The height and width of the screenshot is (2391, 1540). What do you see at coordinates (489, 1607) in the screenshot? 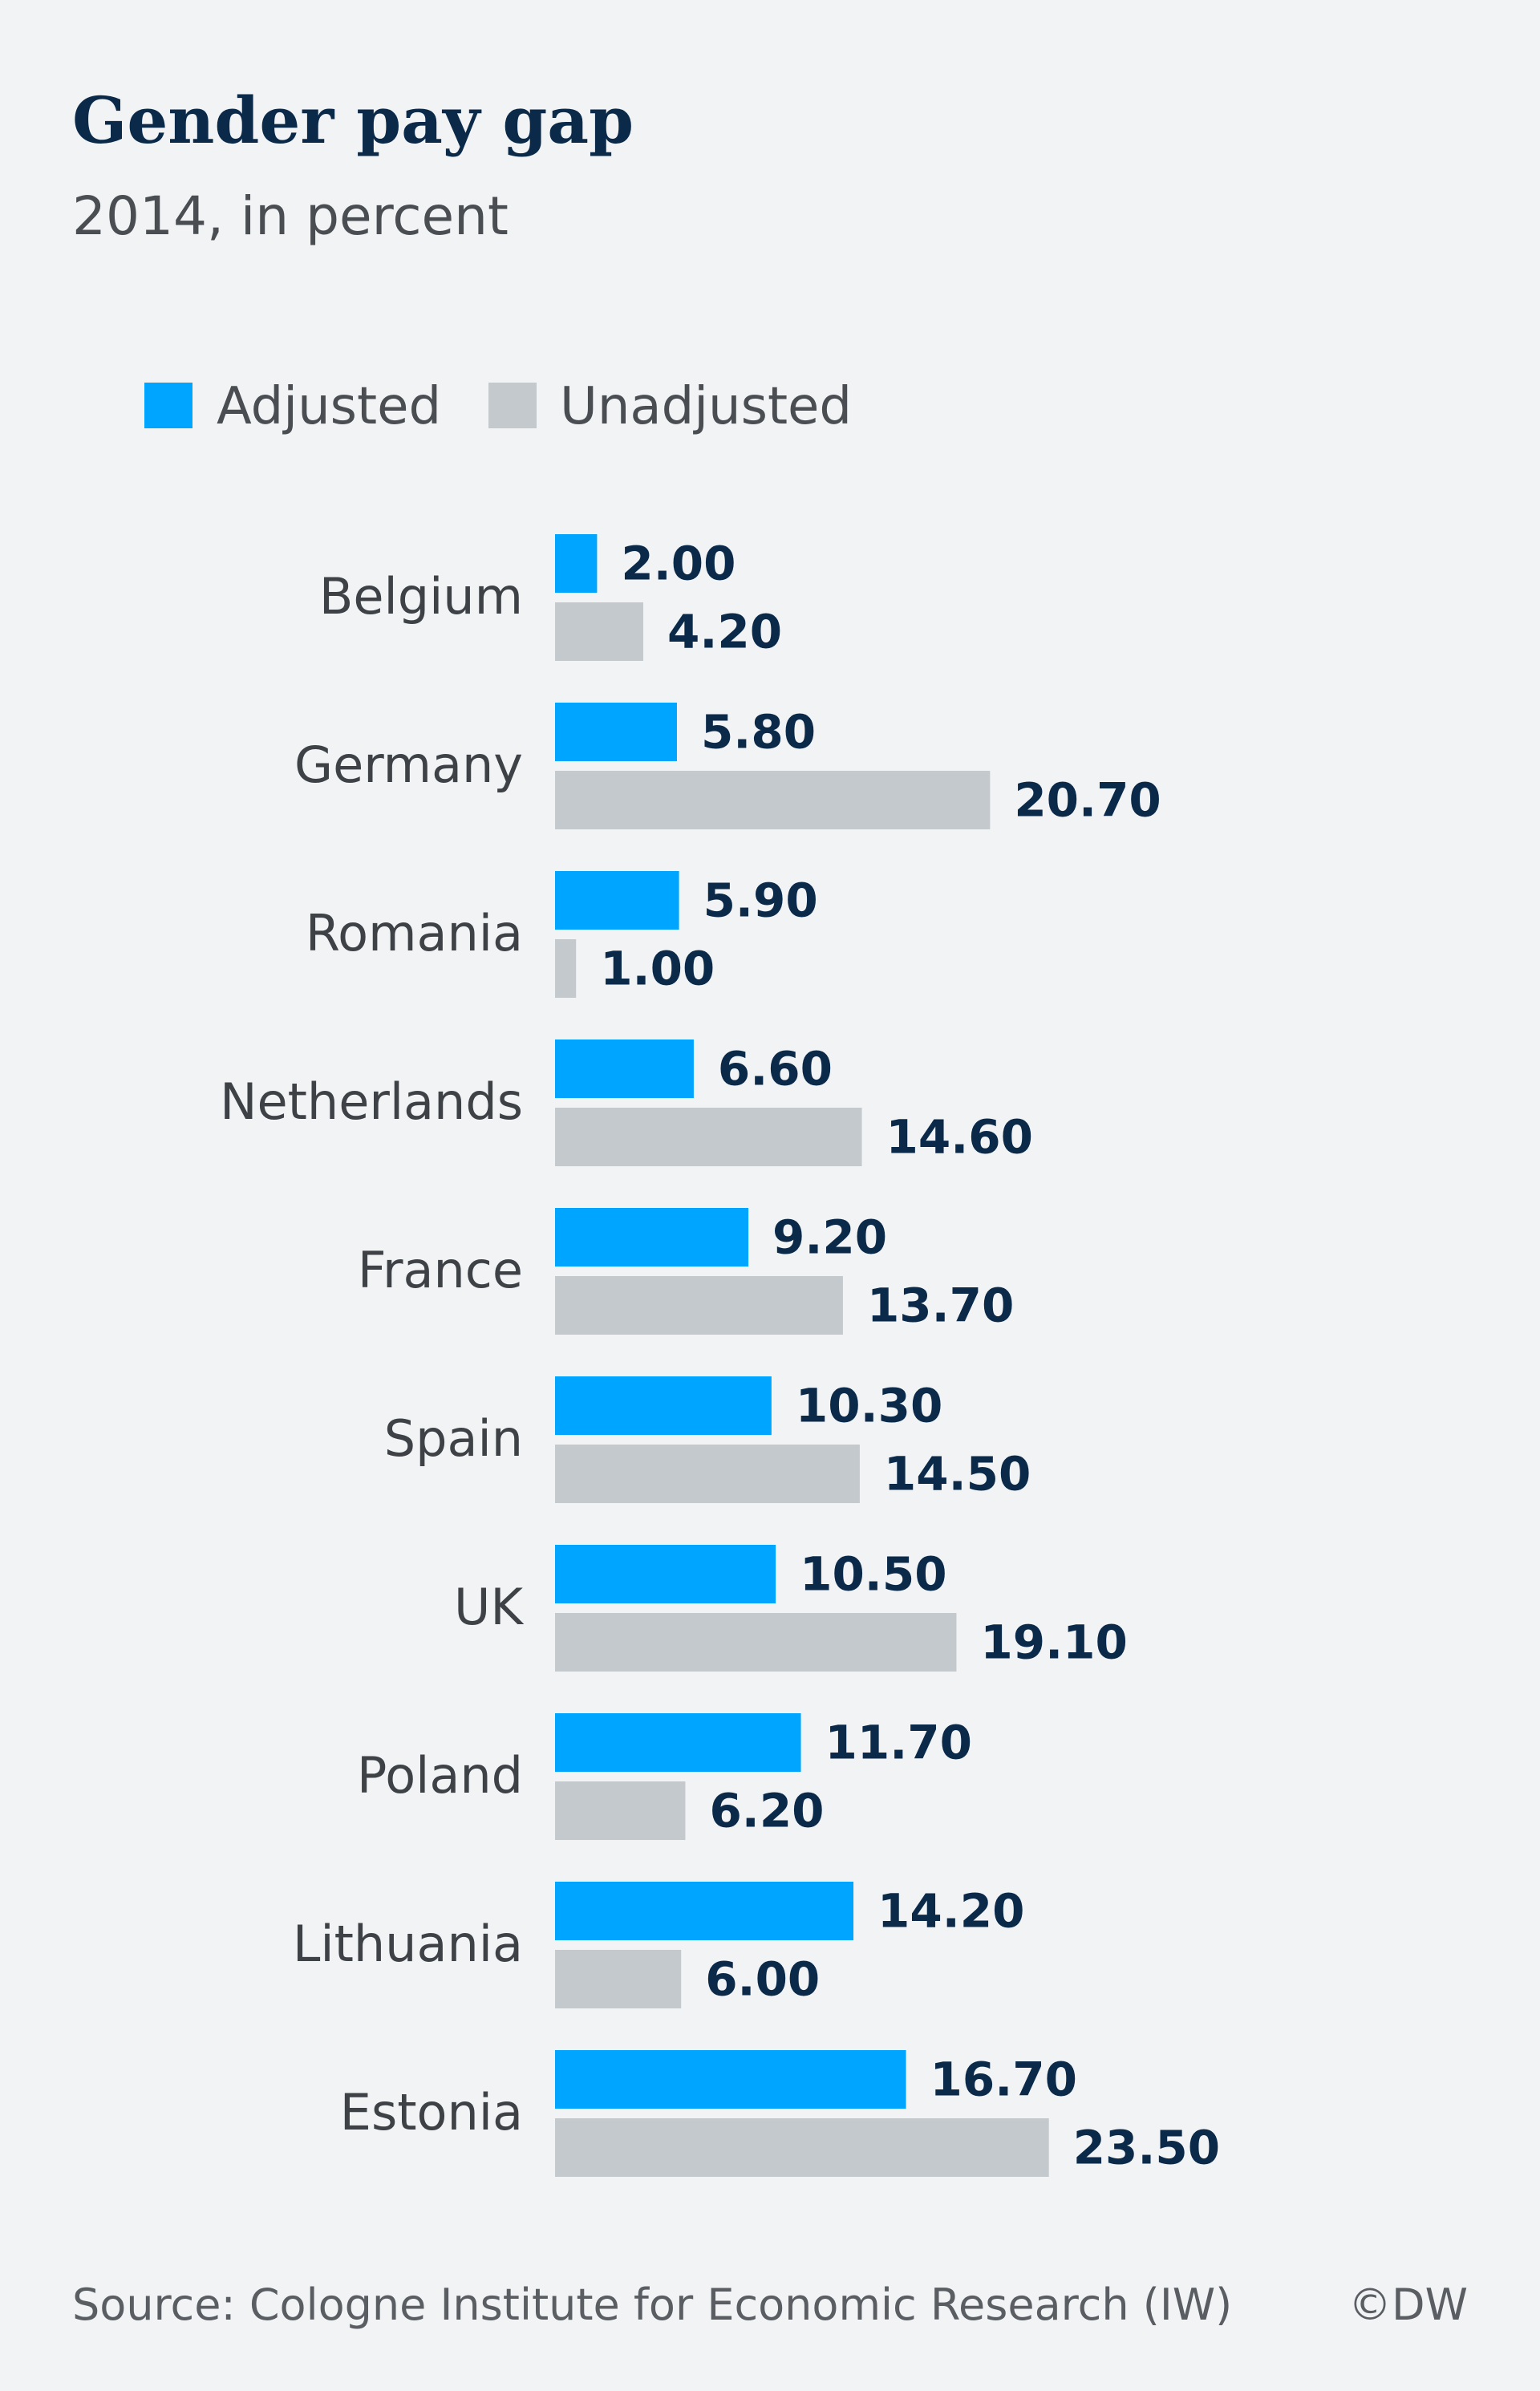
I see `category-label: UK` at bounding box center [489, 1607].